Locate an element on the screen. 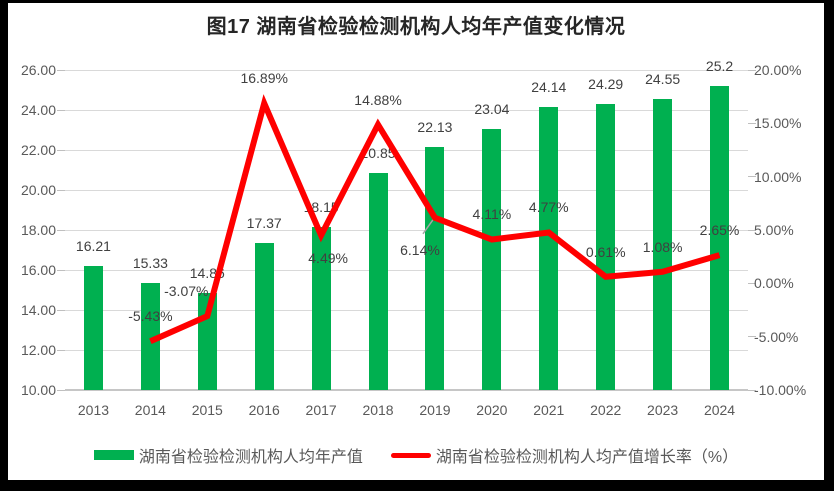 The height and width of the screenshot is (491, 834). legend-item-line-series: 湖南省检验检测机构人均产值增长率（%） is located at coordinates (564, 455).